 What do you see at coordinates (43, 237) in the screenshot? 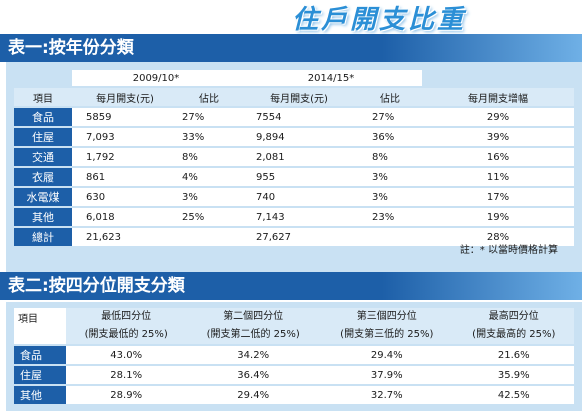
I see `table1-cell-row-label: 總計` at bounding box center [43, 237].